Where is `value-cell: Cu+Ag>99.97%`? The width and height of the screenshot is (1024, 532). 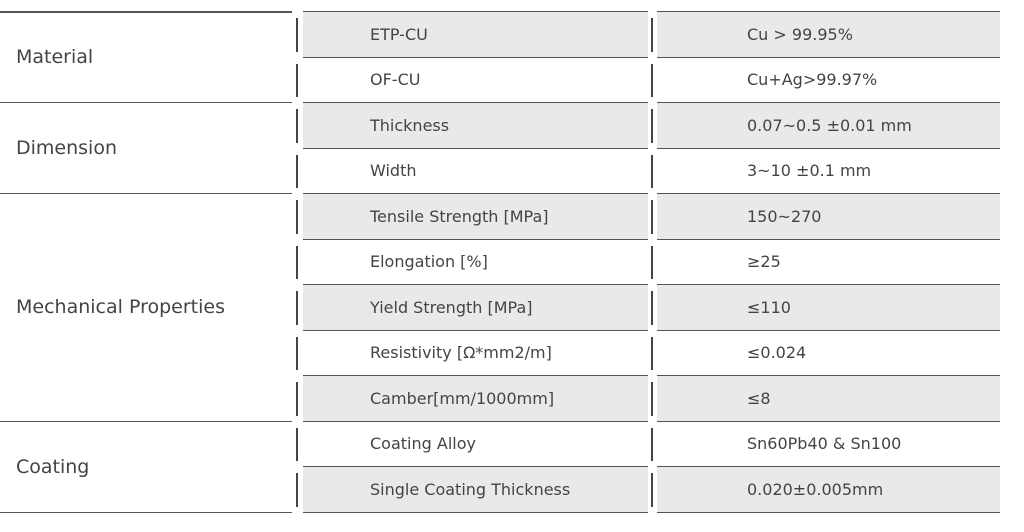
value-cell: Cu+Ag>99.97% is located at coordinates (828, 80).